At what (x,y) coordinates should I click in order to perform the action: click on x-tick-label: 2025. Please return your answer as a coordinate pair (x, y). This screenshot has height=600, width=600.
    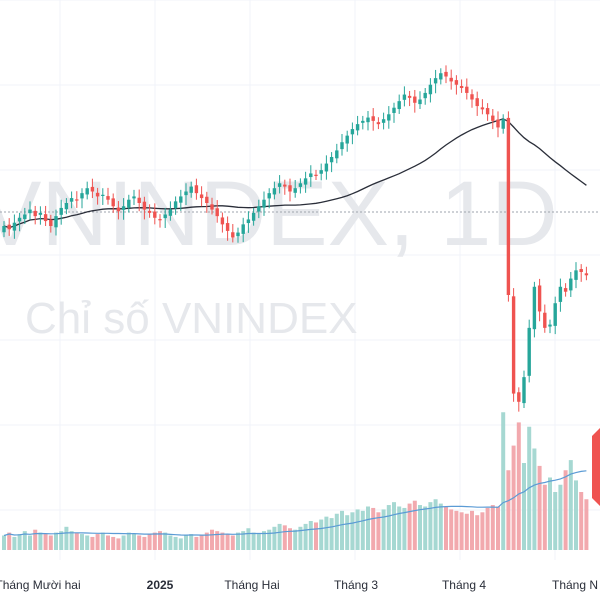
    Looking at the image, I should click on (160, 585).